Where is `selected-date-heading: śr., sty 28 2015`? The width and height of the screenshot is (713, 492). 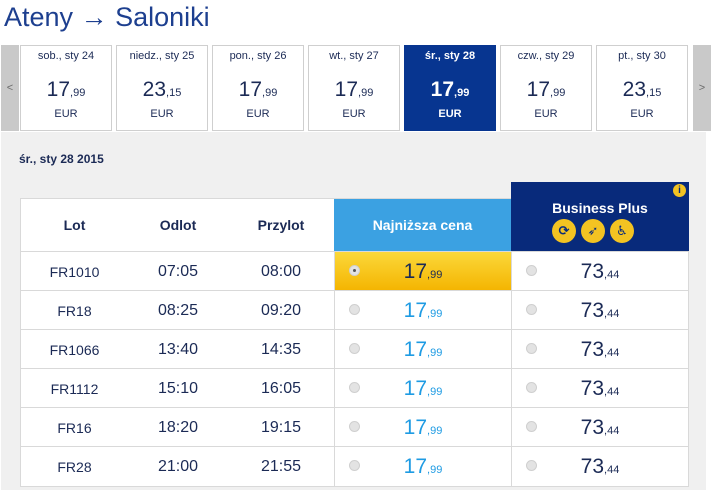 selected-date-heading: śr., sty 28 2015 is located at coordinates (61, 159).